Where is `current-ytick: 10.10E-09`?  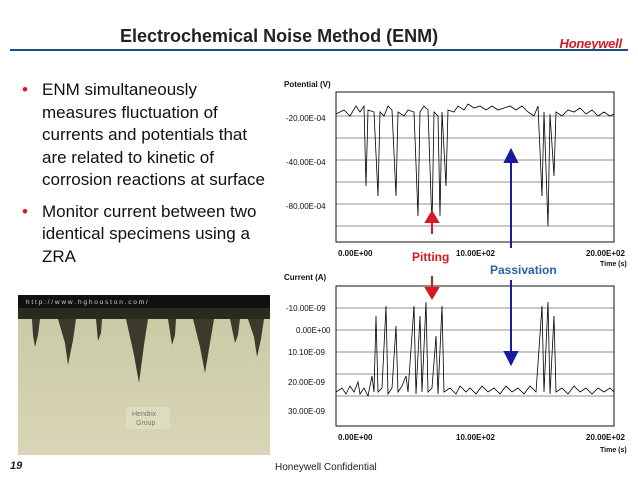 current-ytick: 10.10E-09 is located at coordinates (306, 352).